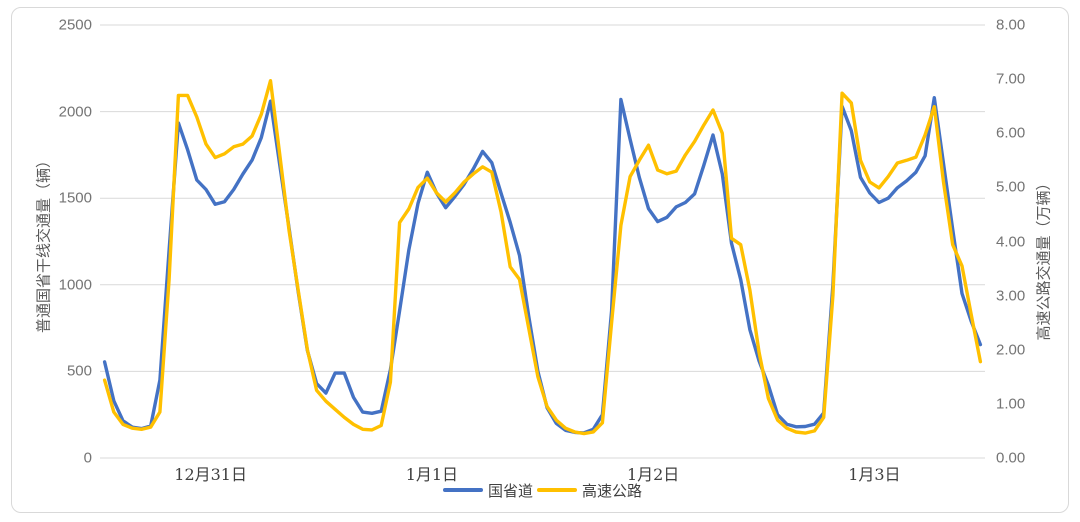 The height and width of the screenshot is (522, 1080). I want to click on right-axis-tick-0.00: 0.00, so click(1011, 458).